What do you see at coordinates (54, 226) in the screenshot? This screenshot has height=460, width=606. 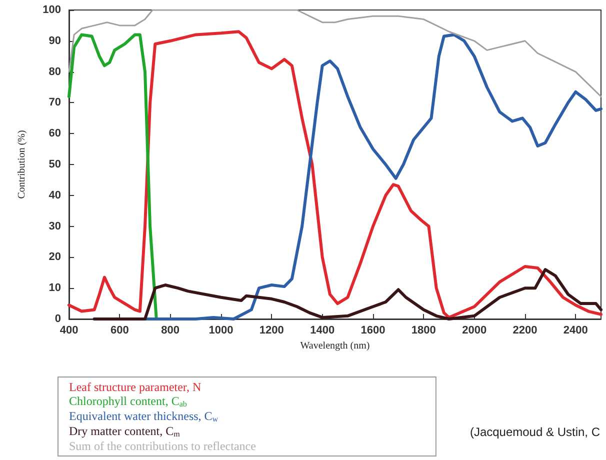 I see `y-tick-label: 30` at bounding box center [54, 226].